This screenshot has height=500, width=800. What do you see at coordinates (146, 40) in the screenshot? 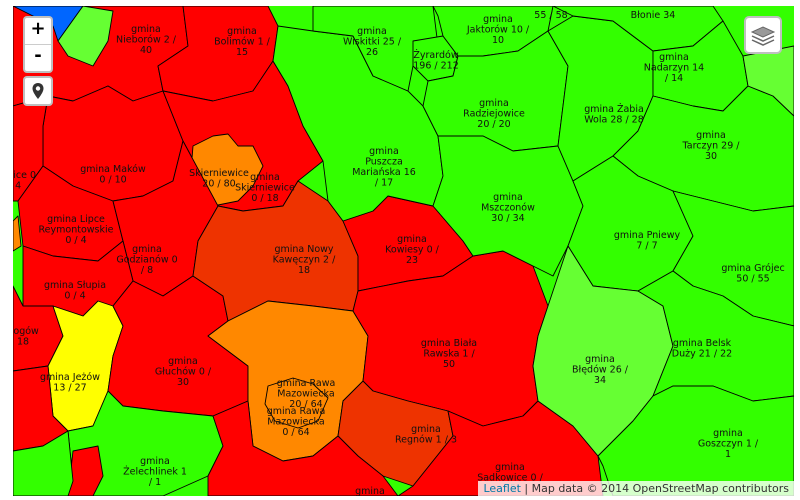
I see `region-label: gmina Nieborów 2 /40` at bounding box center [146, 40].